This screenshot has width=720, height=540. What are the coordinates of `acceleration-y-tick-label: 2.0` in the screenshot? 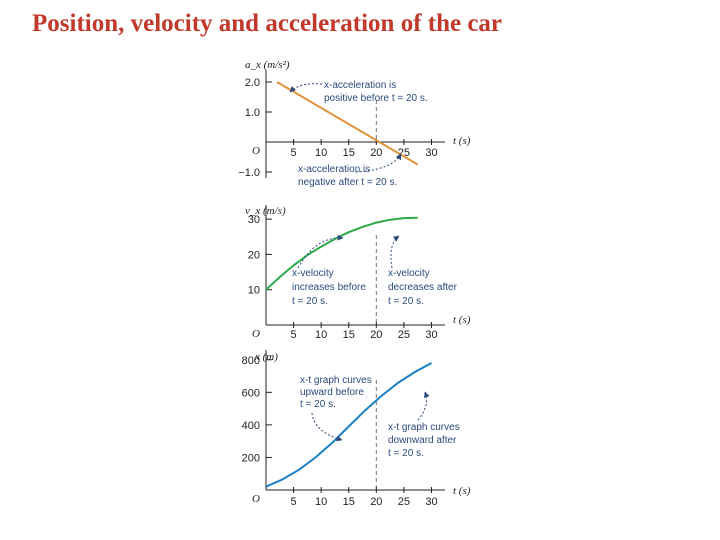 It's located at (252, 83).